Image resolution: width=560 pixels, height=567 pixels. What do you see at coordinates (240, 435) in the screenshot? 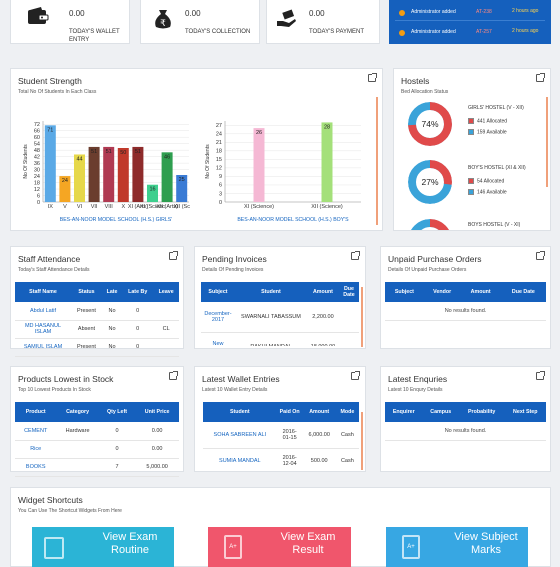
I see `student-link: SOHA SABREEN ALI` at bounding box center [240, 435].